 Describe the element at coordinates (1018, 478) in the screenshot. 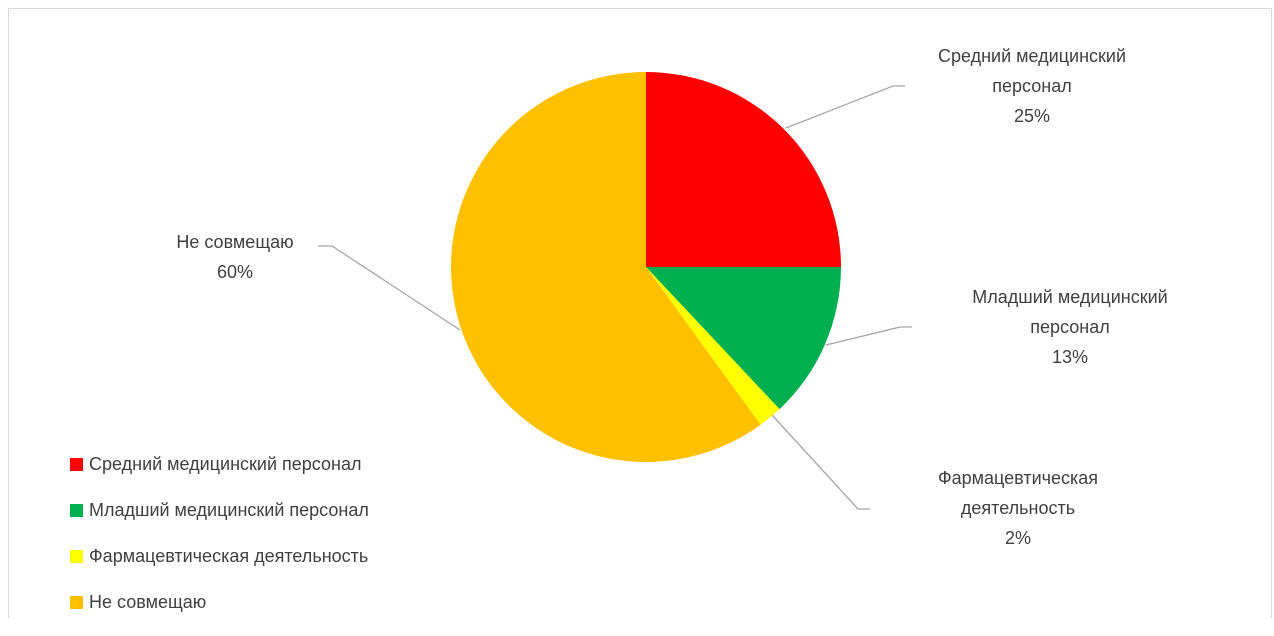

I see `data-label-line: Фармацевтическая` at that location.